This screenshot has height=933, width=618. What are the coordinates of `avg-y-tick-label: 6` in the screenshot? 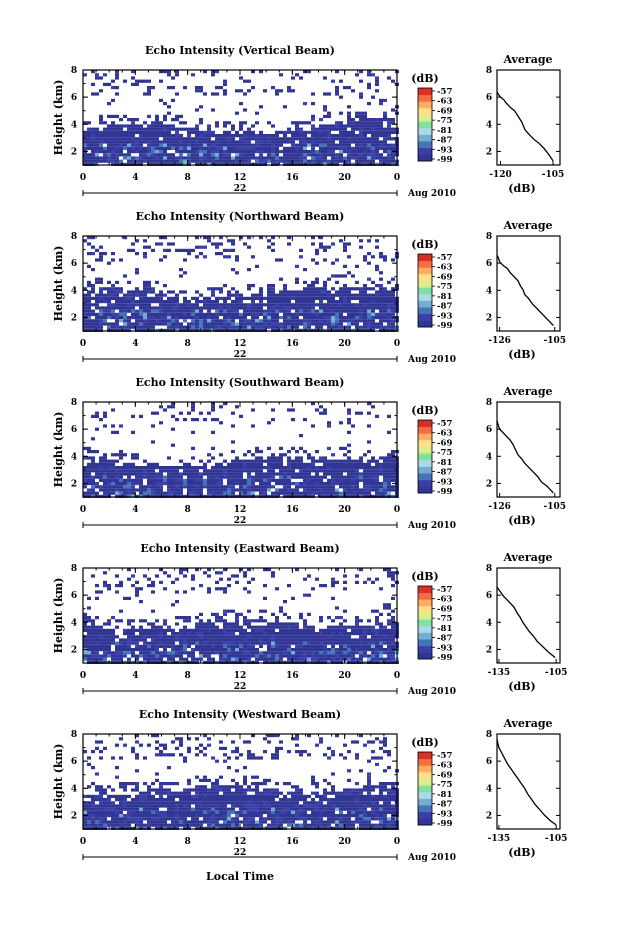 It's located at (489, 430).